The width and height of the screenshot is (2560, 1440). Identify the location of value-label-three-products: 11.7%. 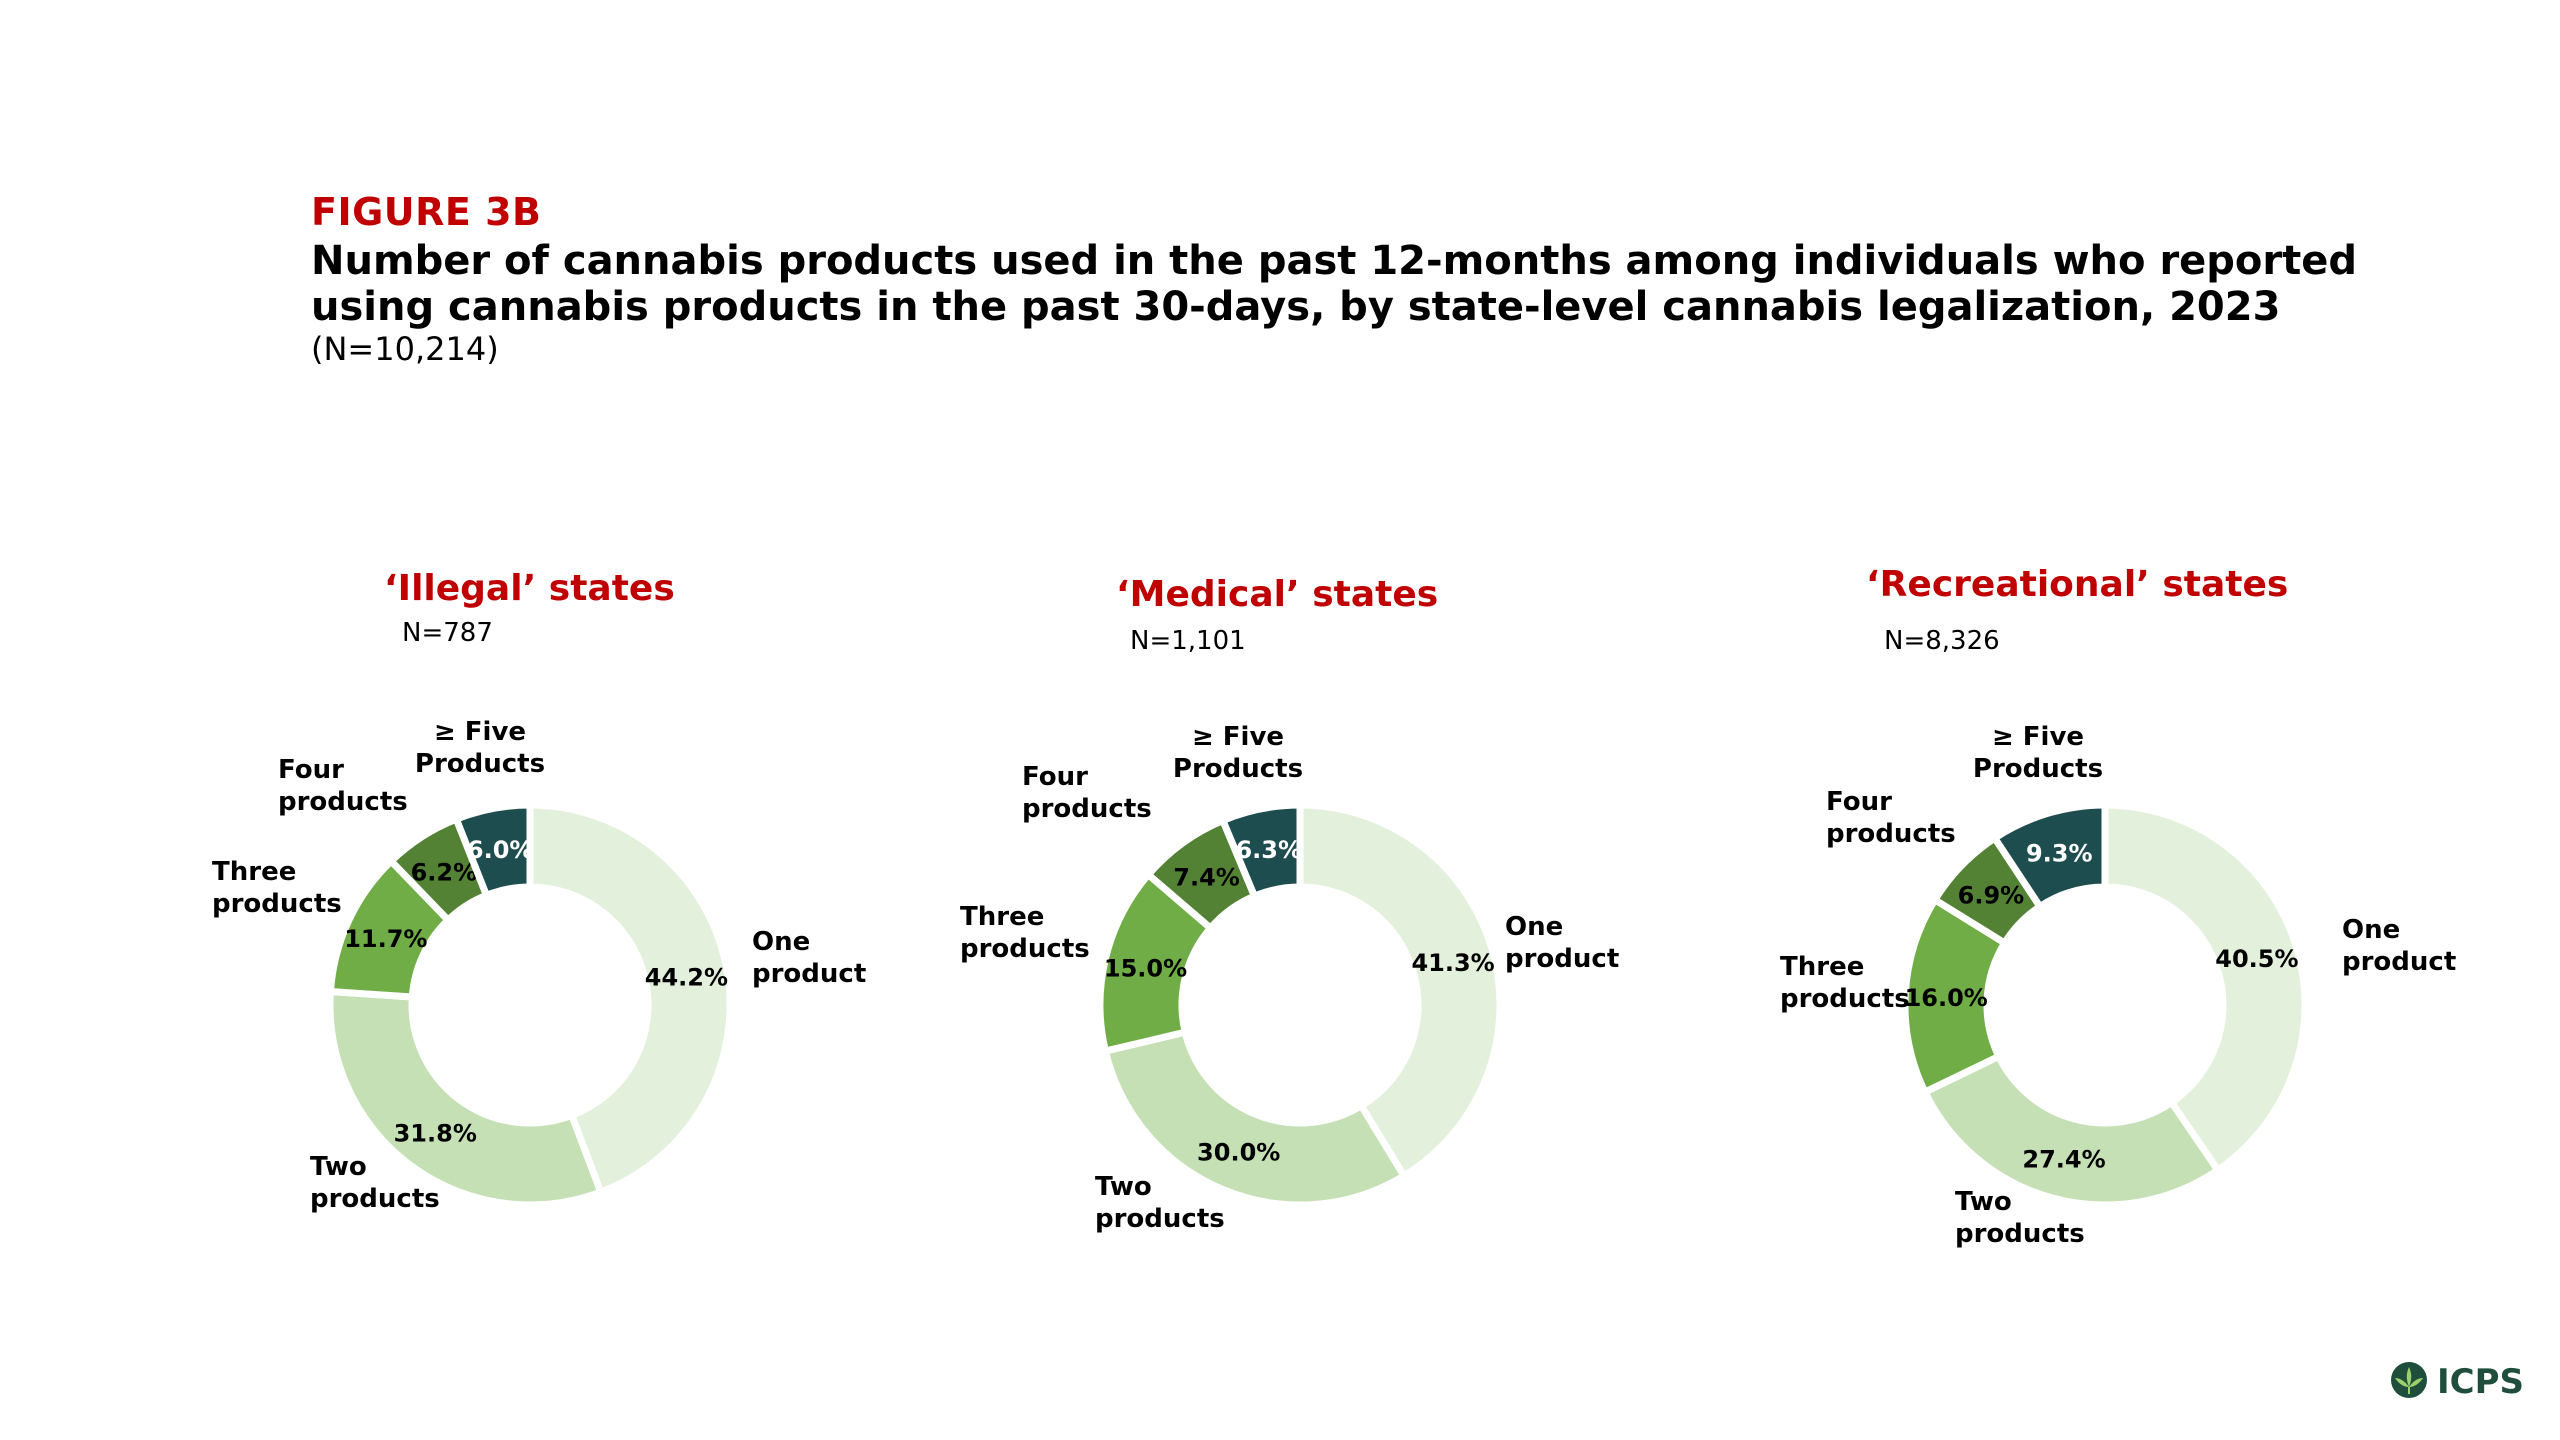
(385, 939).